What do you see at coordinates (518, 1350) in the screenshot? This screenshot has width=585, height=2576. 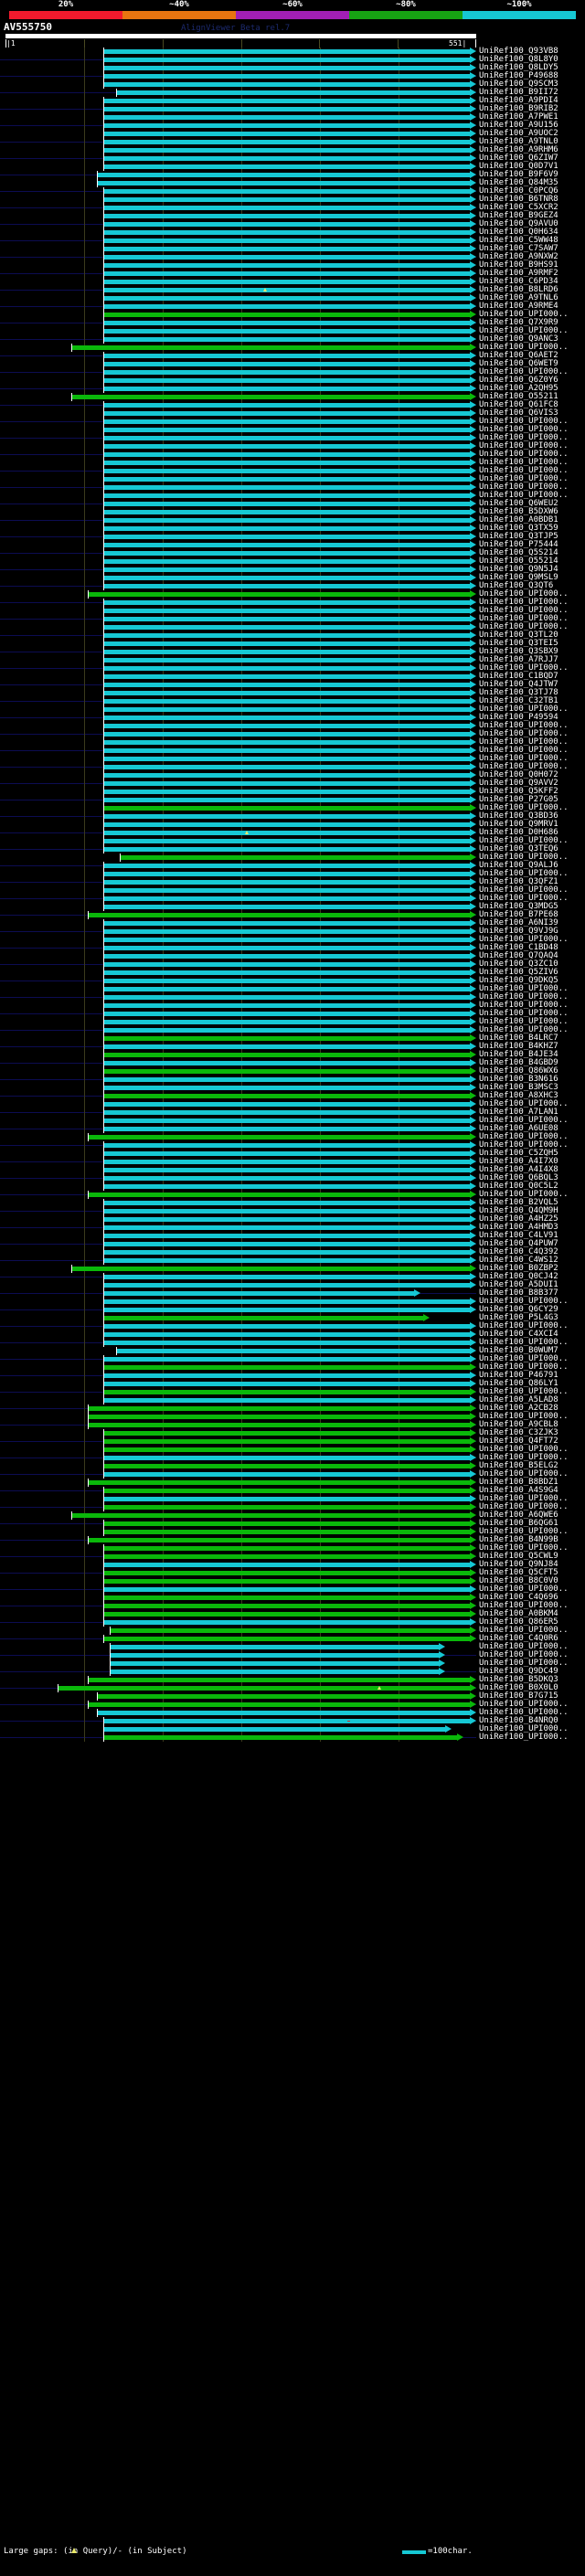 I see `alignment-hit-label: UniRef100_B0WUM7` at bounding box center [518, 1350].